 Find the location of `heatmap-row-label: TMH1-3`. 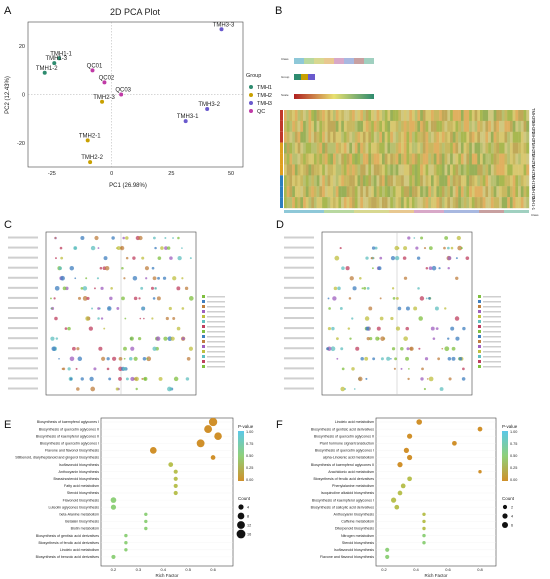

heatmap-row-label: TMH1-3 is located at coordinates (533, 181).